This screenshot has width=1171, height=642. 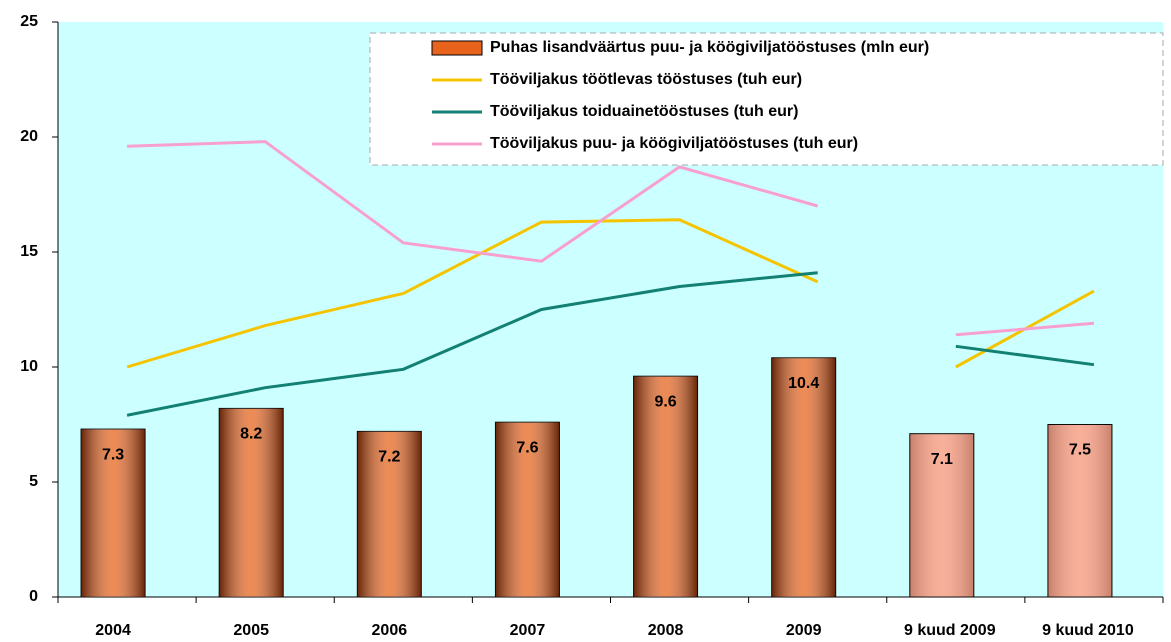 What do you see at coordinates (29, 21) in the screenshot?
I see `y-tick-label: 25` at bounding box center [29, 21].